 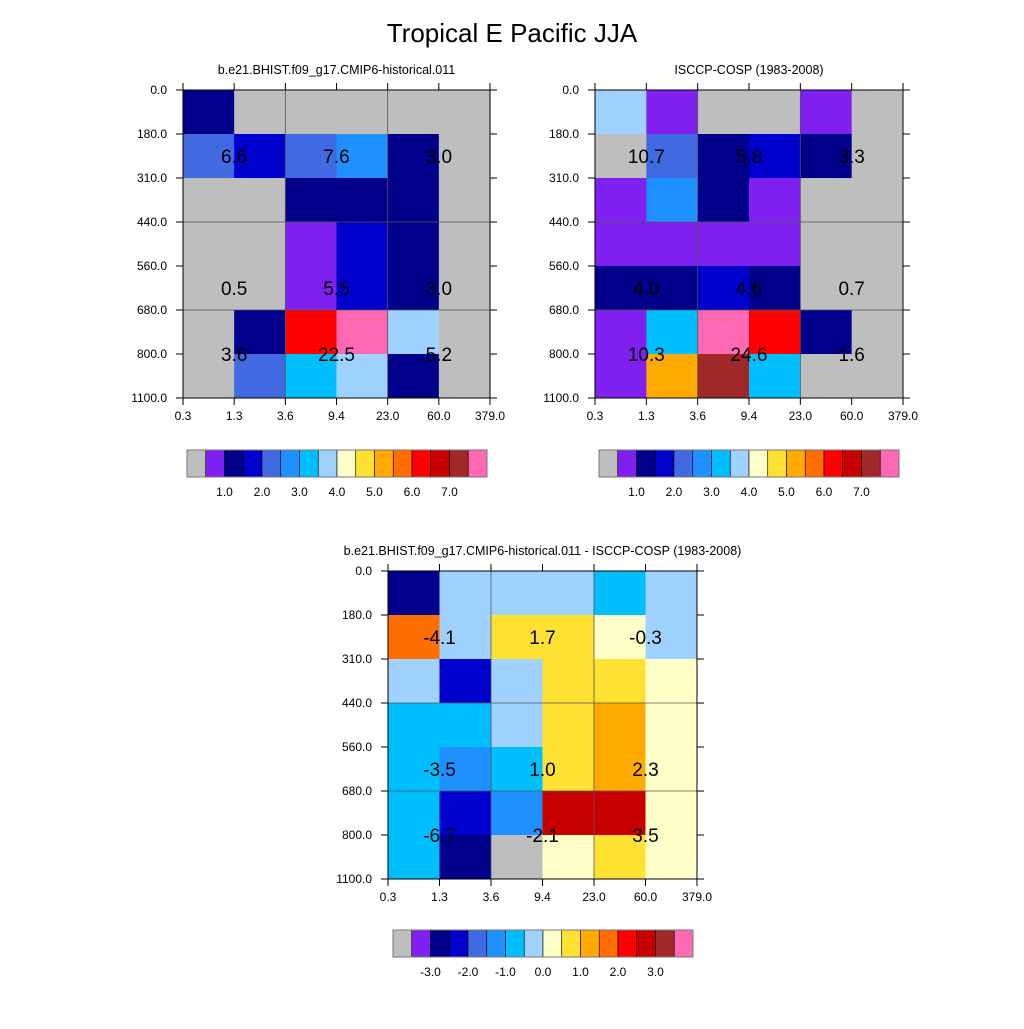 I want to click on cell-annotation: 4.6, so click(x=749, y=289).